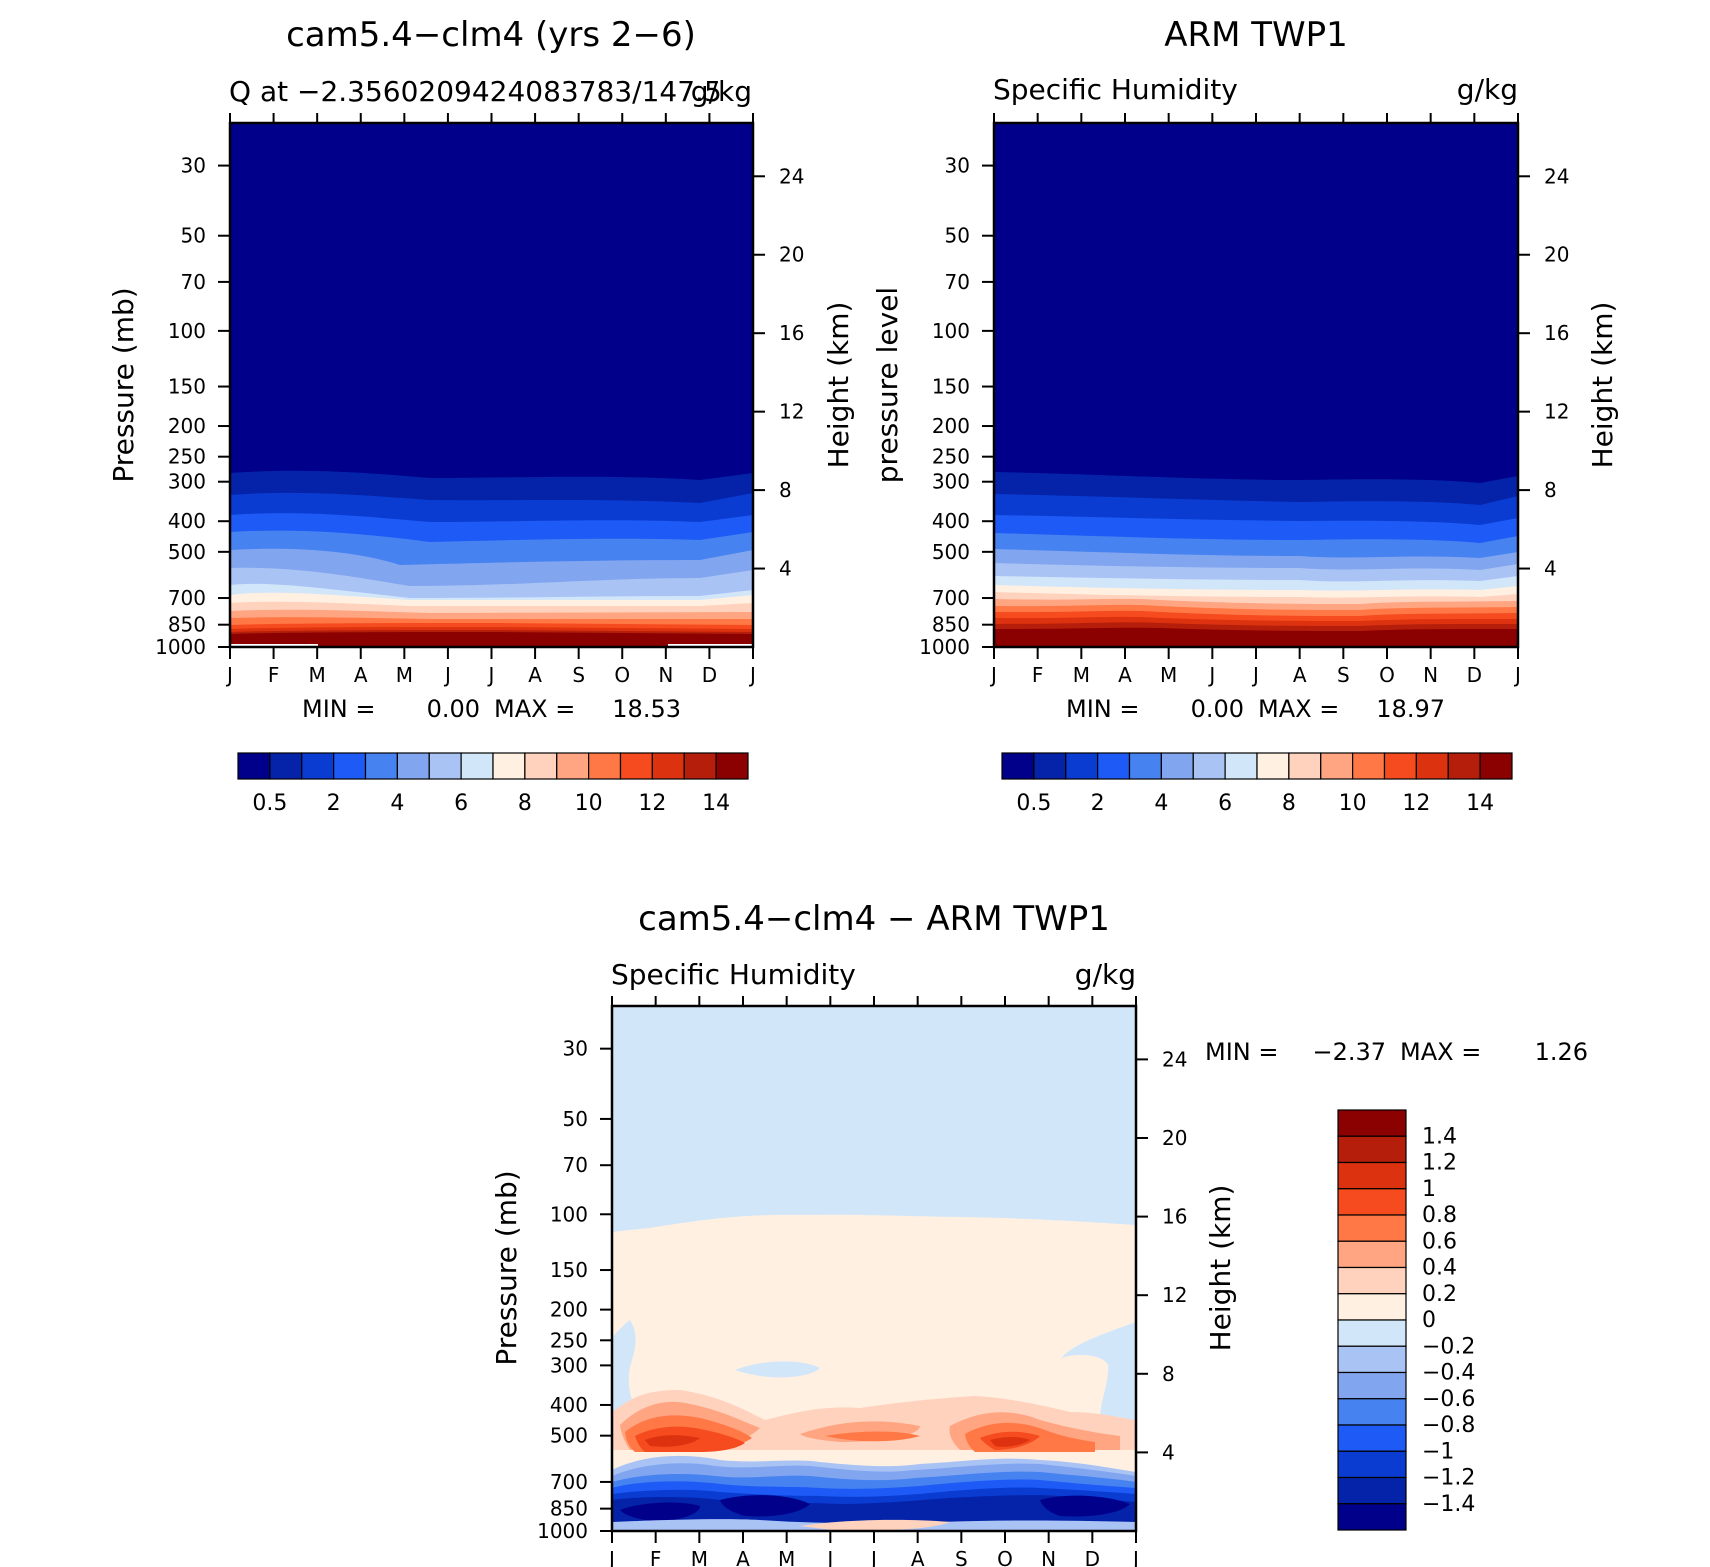 This screenshot has height=1567, width=1710. What do you see at coordinates (1115, 89) in the screenshot?
I see `obs-subtitle-left: Specific Humidity` at bounding box center [1115, 89].